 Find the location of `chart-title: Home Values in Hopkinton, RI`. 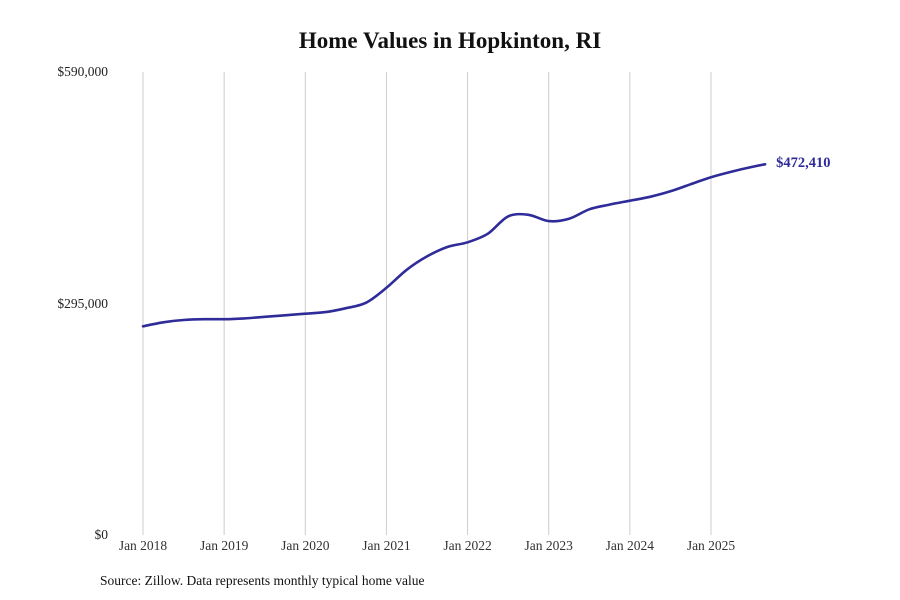

chart-title: Home Values in Hopkinton, RI is located at coordinates (450, 40).